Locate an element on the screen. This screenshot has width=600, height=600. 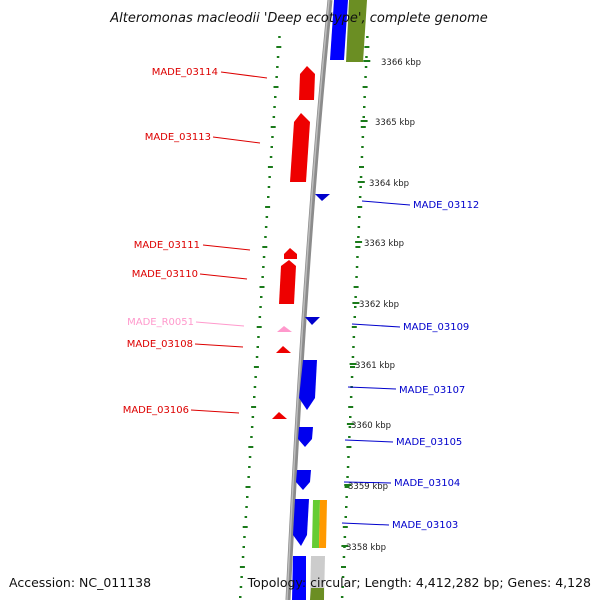
reverse-gene-block-top is located at coordinates (339, 30).